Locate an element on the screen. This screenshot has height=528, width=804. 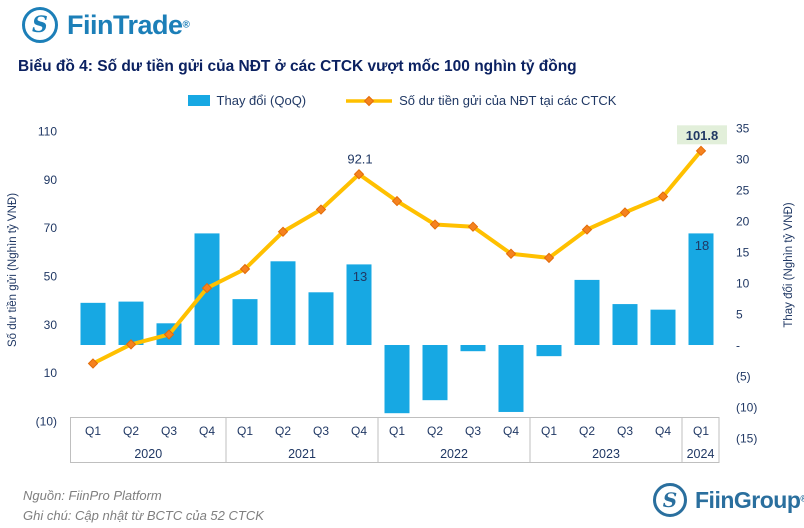
line-marker-q3-2020 is located at coordinates (169, 334).